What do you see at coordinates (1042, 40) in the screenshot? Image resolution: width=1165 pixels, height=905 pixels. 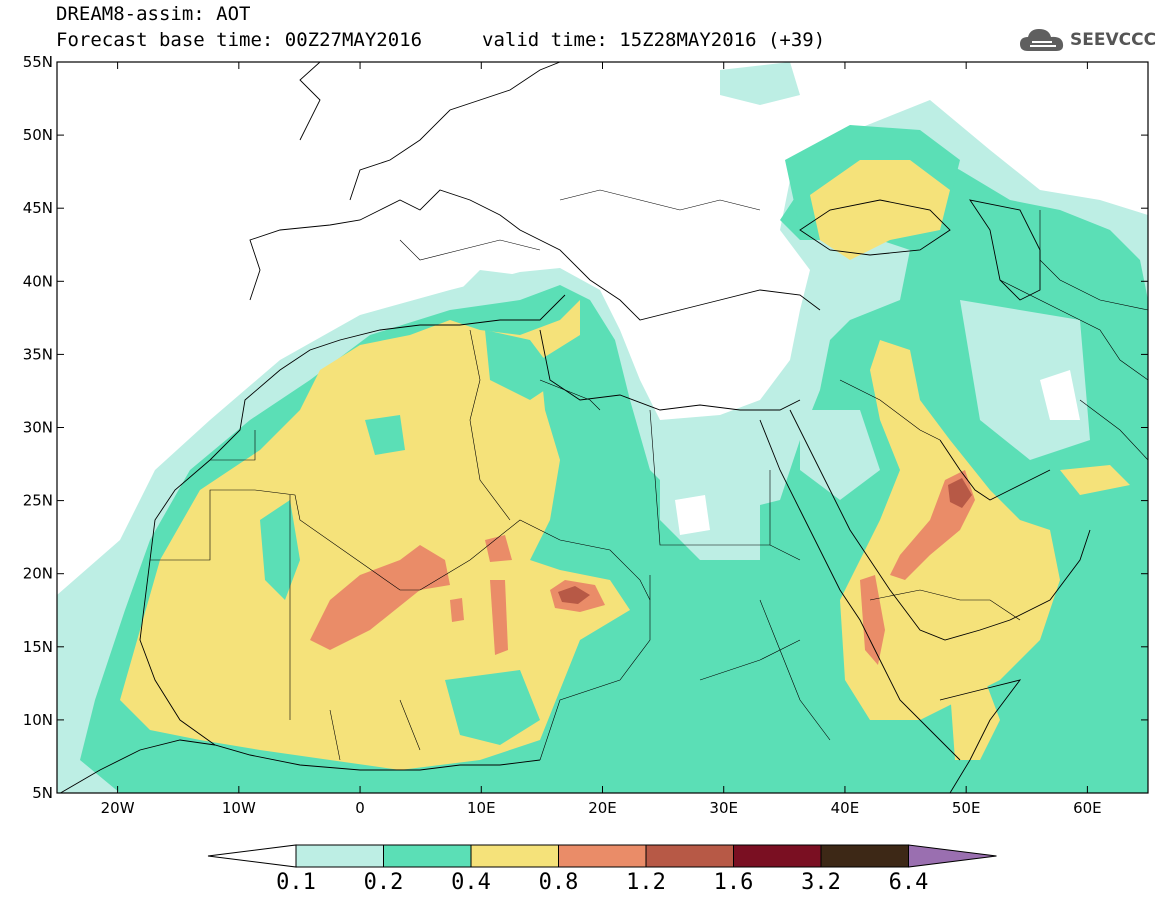 I see `cloud-icon` at bounding box center [1042, 40].